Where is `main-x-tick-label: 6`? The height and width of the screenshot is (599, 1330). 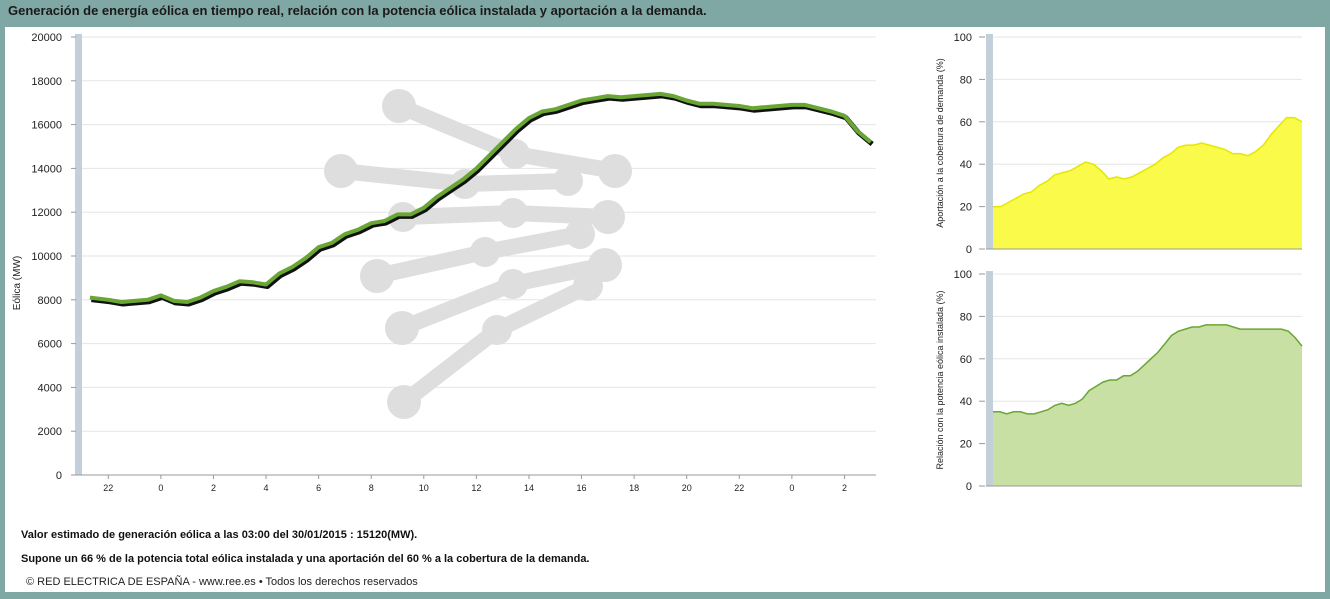 main-x-tick-label: 6 is located at coordinates (318, 488).